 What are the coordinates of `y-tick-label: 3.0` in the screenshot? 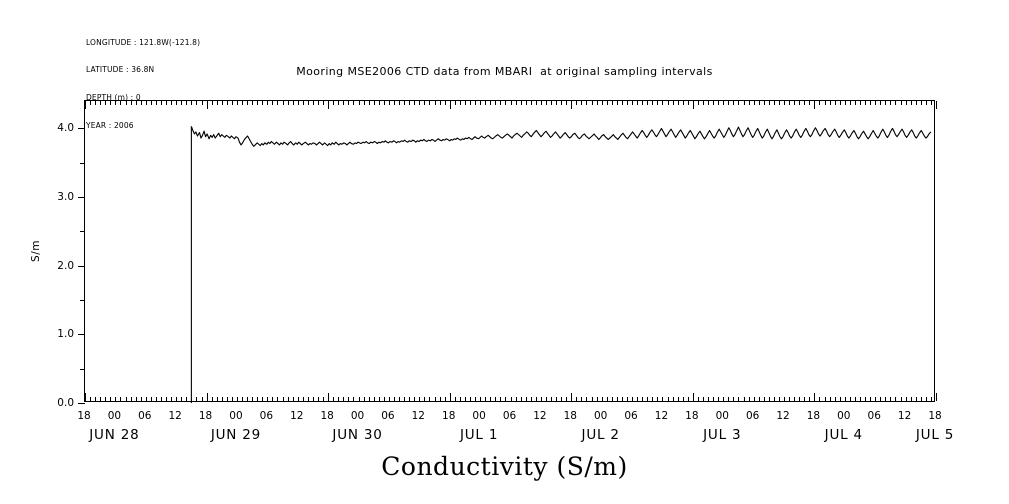 It's located at (65, 197).